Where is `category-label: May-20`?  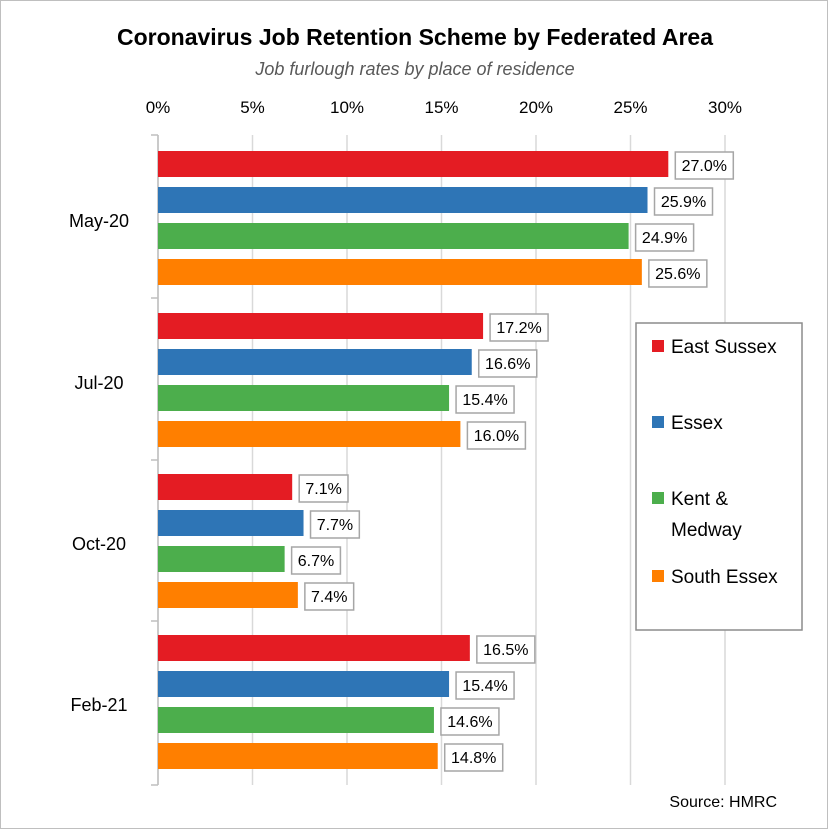
category-label: May-20 is located at coordinates (99, 221).